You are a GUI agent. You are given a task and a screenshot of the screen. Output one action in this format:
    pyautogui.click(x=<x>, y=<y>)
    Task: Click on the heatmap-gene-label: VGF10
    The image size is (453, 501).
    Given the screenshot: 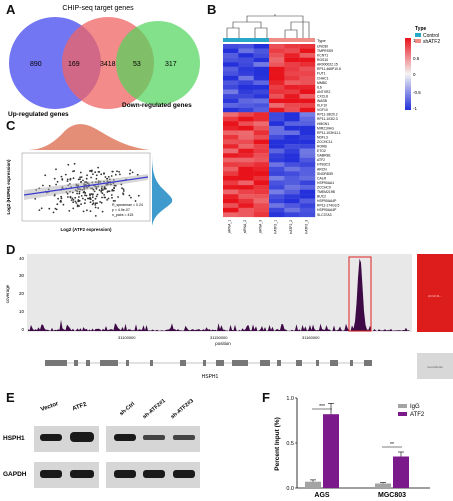 What is the action you would take?
    pyautogui.click(x=322, y=110)
    